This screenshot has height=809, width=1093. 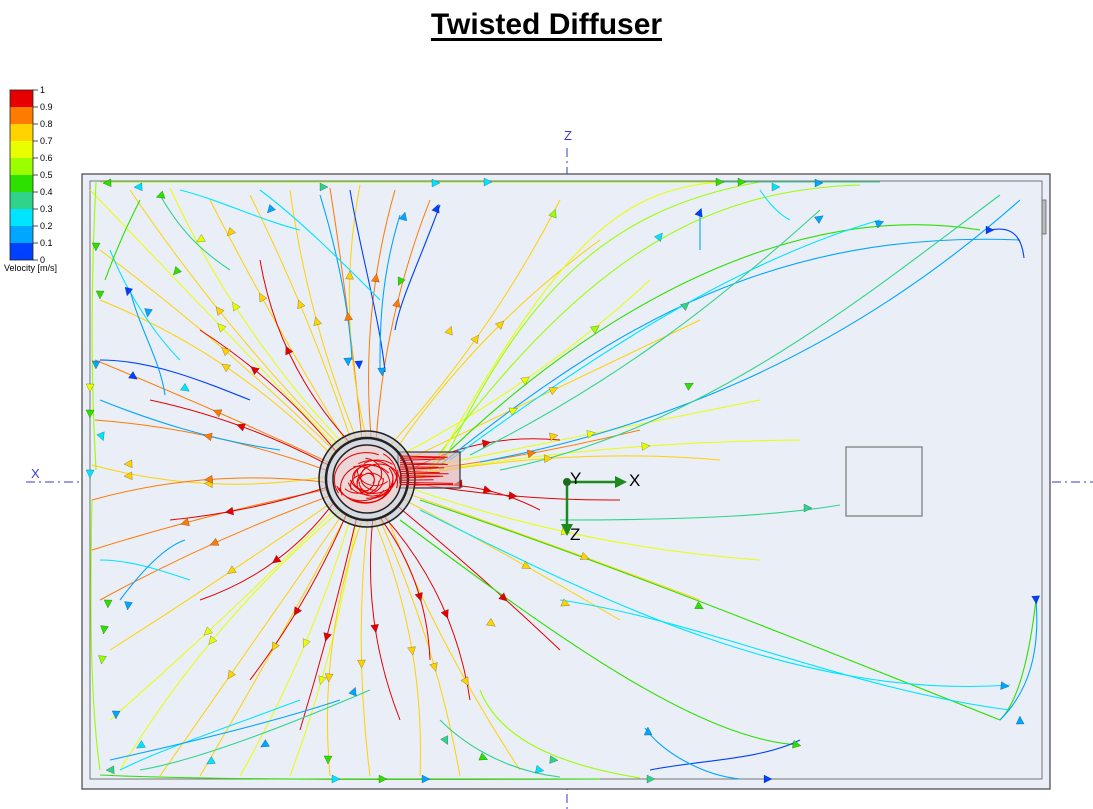 I want to click on legend-tick-label: 0, so click(x=42, y=260).